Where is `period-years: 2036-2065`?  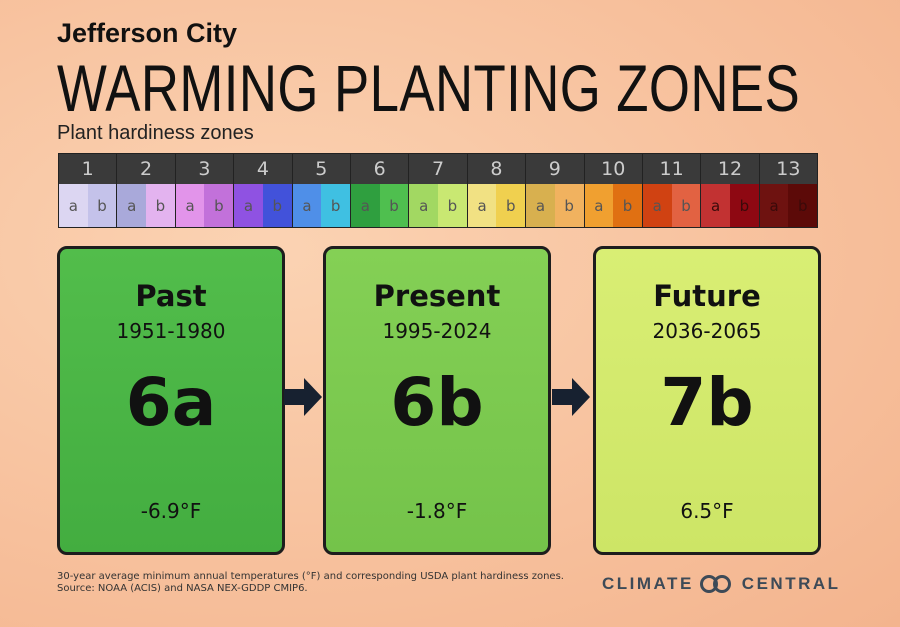 period-years: 2036-2065 is located at coordinates (707, 331).